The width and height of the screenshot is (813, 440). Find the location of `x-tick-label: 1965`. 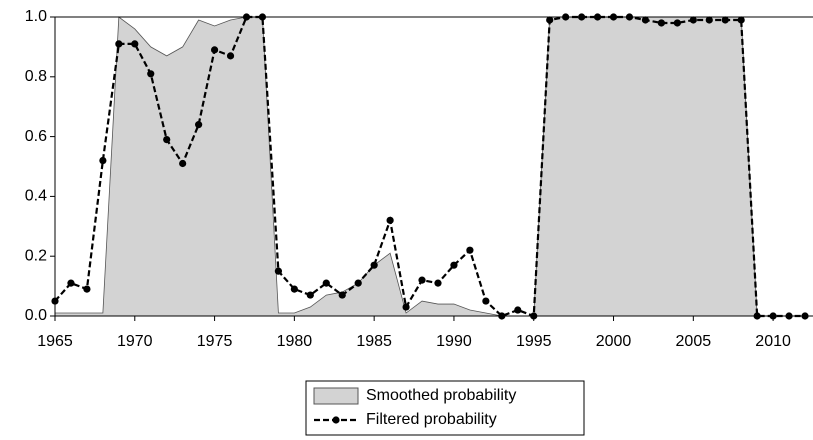

x-tick-label: 1965 is located at coordinates (55, 341).